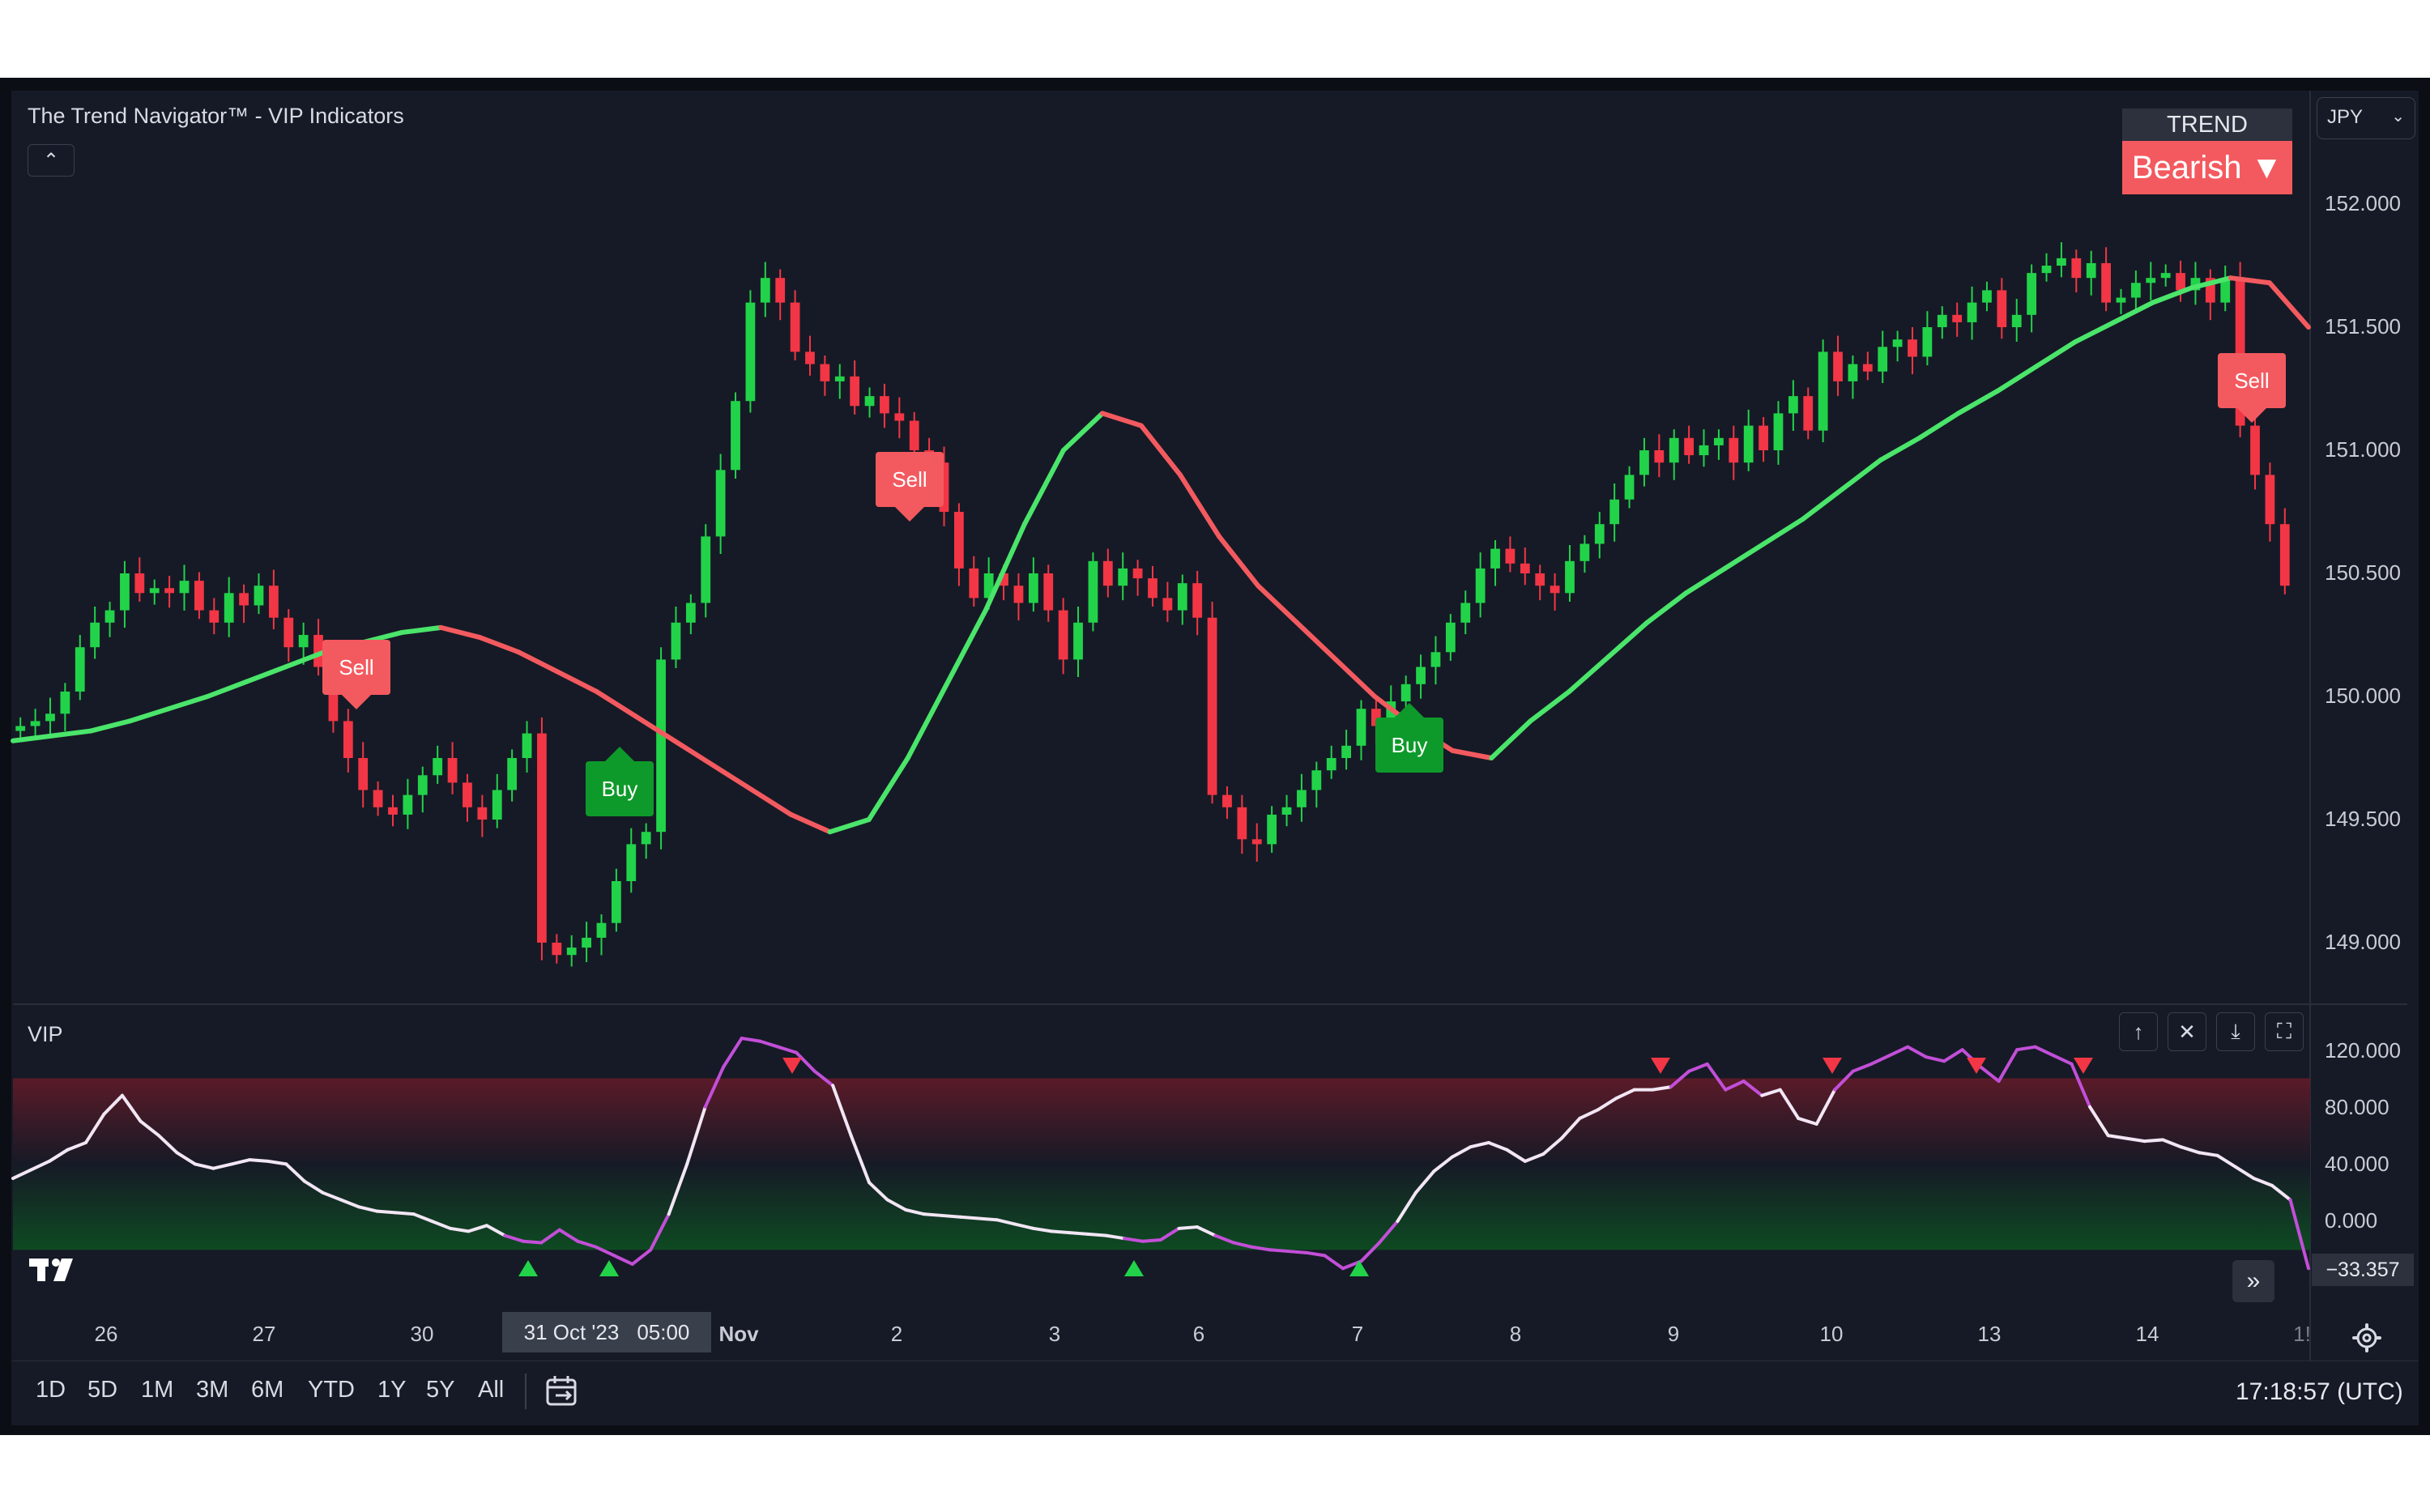  I want to click on buy-signal: Buy, so click(620, 781).